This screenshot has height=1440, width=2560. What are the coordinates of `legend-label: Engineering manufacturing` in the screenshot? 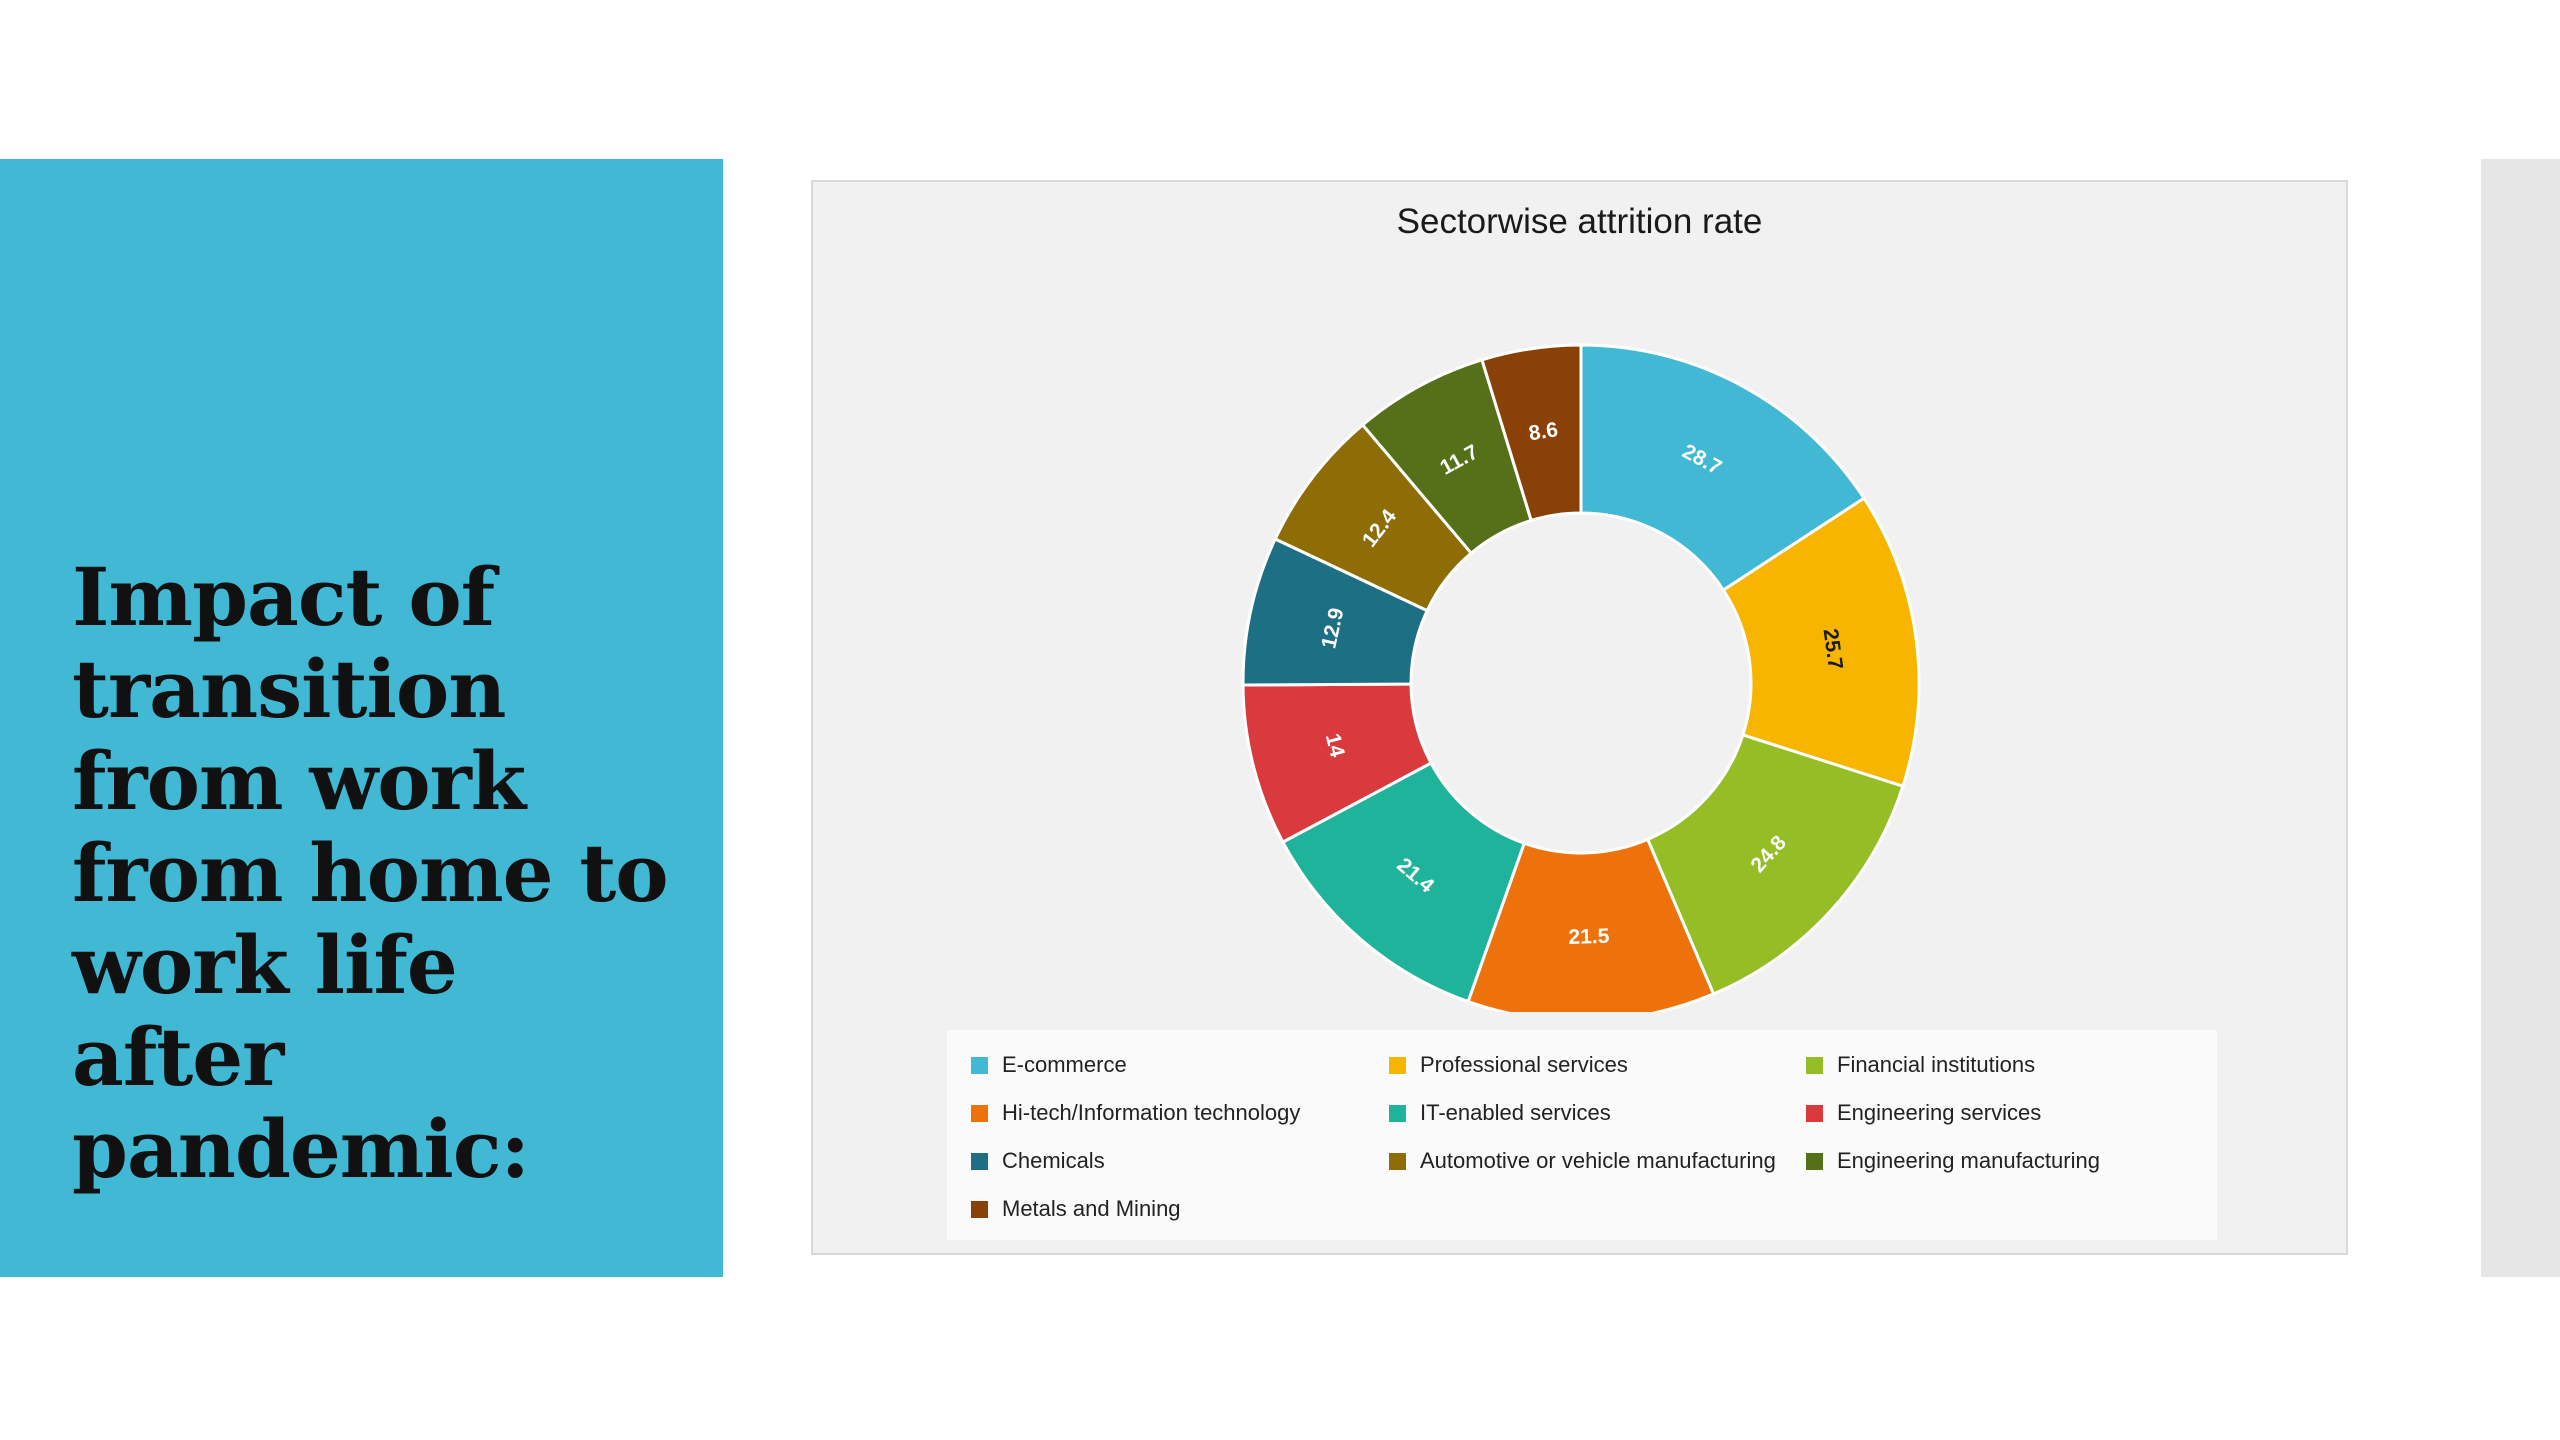 It's located at (1968, 1160).